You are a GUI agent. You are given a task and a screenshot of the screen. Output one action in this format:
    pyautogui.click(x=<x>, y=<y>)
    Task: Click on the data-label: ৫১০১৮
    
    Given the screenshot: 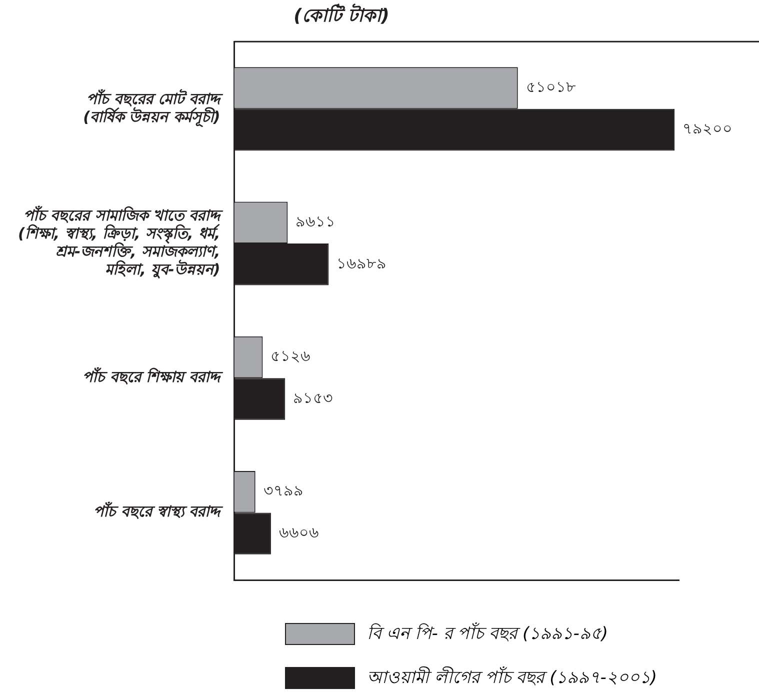 What is the action you would take?
    pyautogui.click(x=551, y=87)
    